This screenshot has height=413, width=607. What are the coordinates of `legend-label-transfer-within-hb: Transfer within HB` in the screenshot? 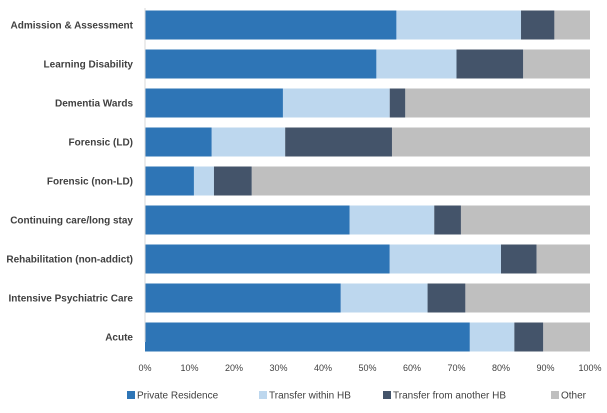 It's located at (310, 396).